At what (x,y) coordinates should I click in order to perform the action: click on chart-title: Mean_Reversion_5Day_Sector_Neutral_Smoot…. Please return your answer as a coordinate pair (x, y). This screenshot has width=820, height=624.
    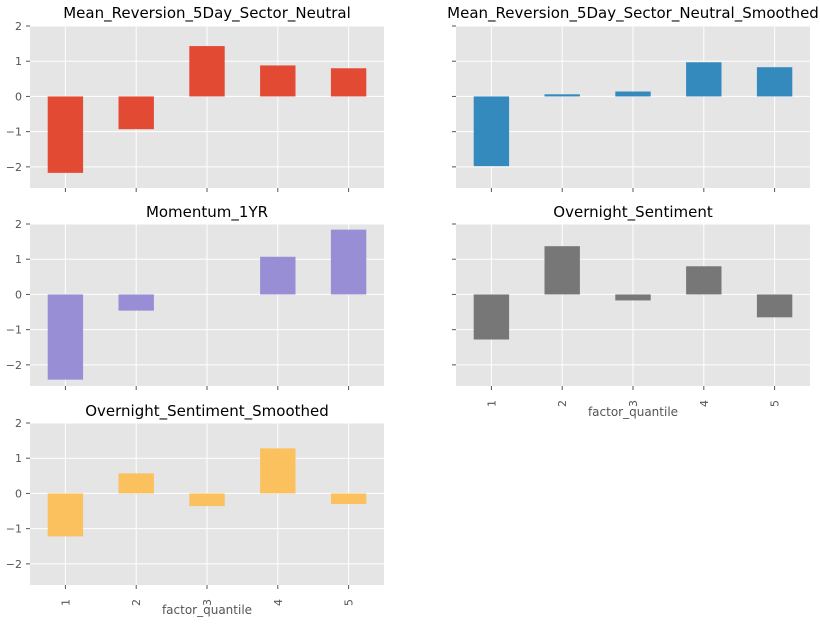
    Looking at the image, I should click on (633, 13).